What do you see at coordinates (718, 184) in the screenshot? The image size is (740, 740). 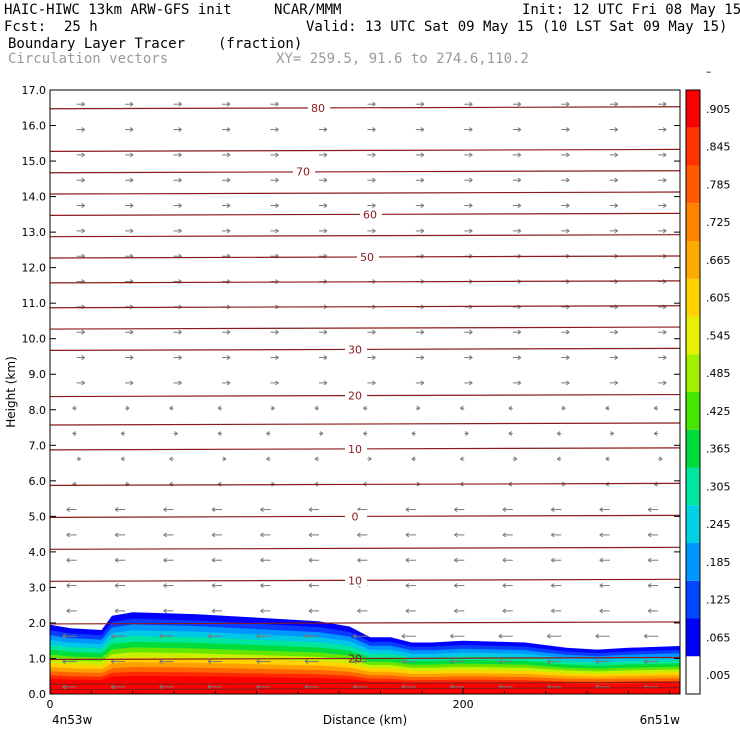 I see `colorbar-label: .785` at bounding box center [718, 184].